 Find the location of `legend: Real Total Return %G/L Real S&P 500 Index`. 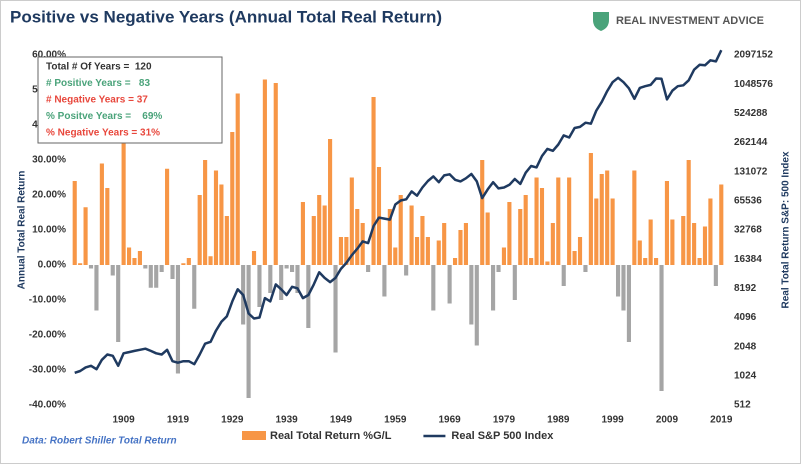

legend: Real Total Return %G/L Real S&P 500 Index is located at coordinates (398, 436).